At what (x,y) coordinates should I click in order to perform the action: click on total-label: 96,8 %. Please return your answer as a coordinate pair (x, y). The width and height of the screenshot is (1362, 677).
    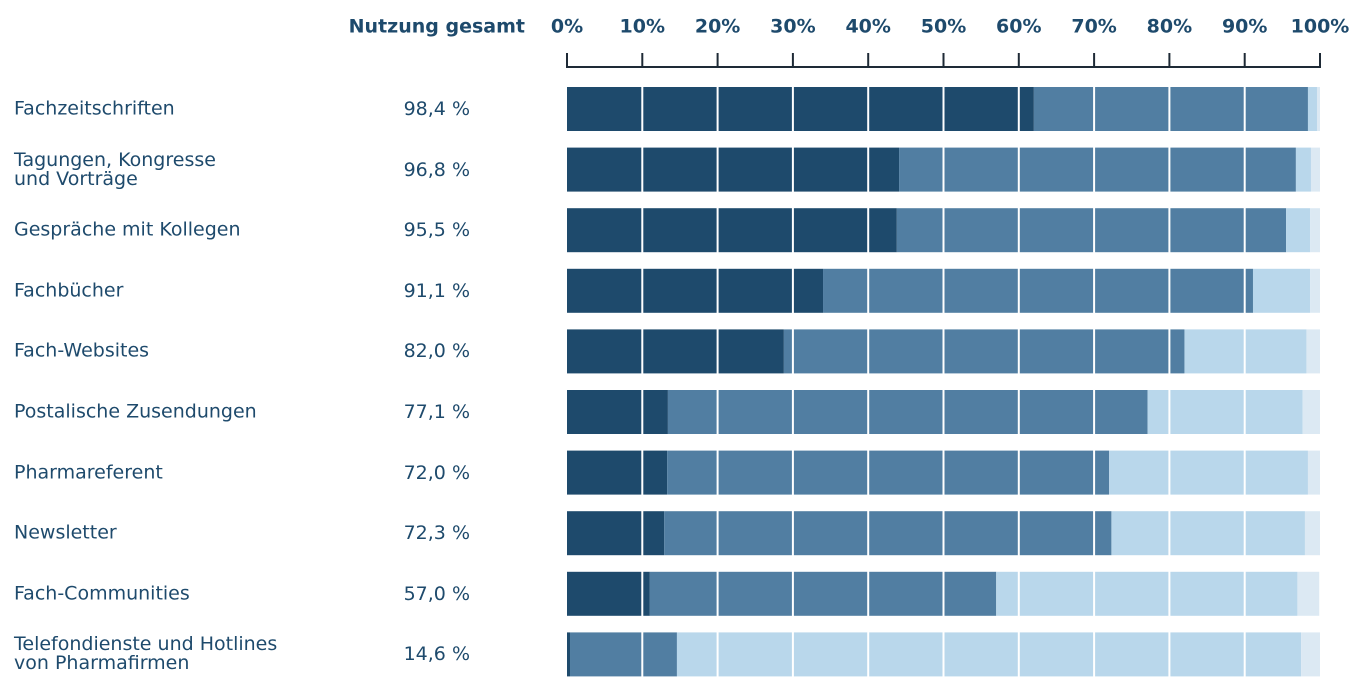
    Looking at the image, I should click on (436, 169).